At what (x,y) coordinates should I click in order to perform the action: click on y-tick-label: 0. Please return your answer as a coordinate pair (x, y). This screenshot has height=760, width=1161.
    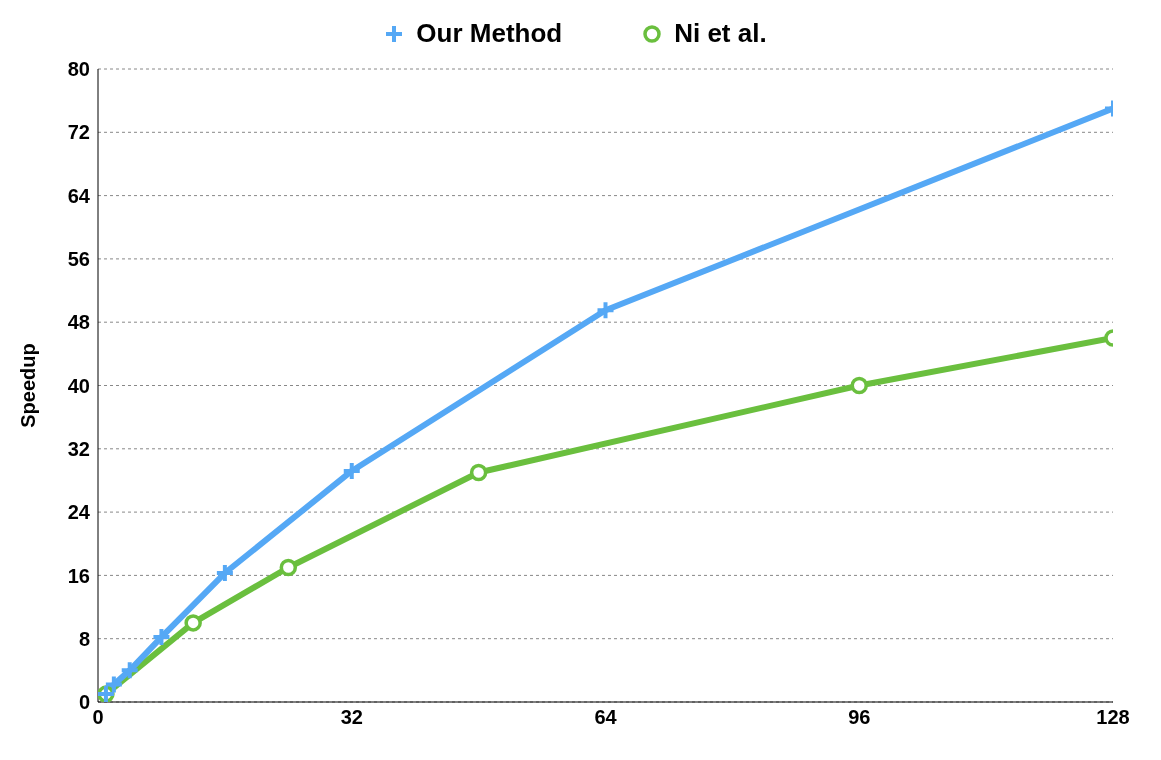
    Looking at the image, I should click on (84, 702).